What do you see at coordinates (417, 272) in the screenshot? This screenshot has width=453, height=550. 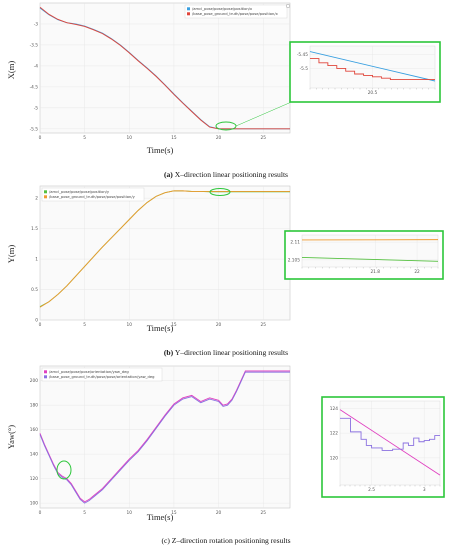 I see `inset-x-tick-label: 22` at bounding box center [417, 272].